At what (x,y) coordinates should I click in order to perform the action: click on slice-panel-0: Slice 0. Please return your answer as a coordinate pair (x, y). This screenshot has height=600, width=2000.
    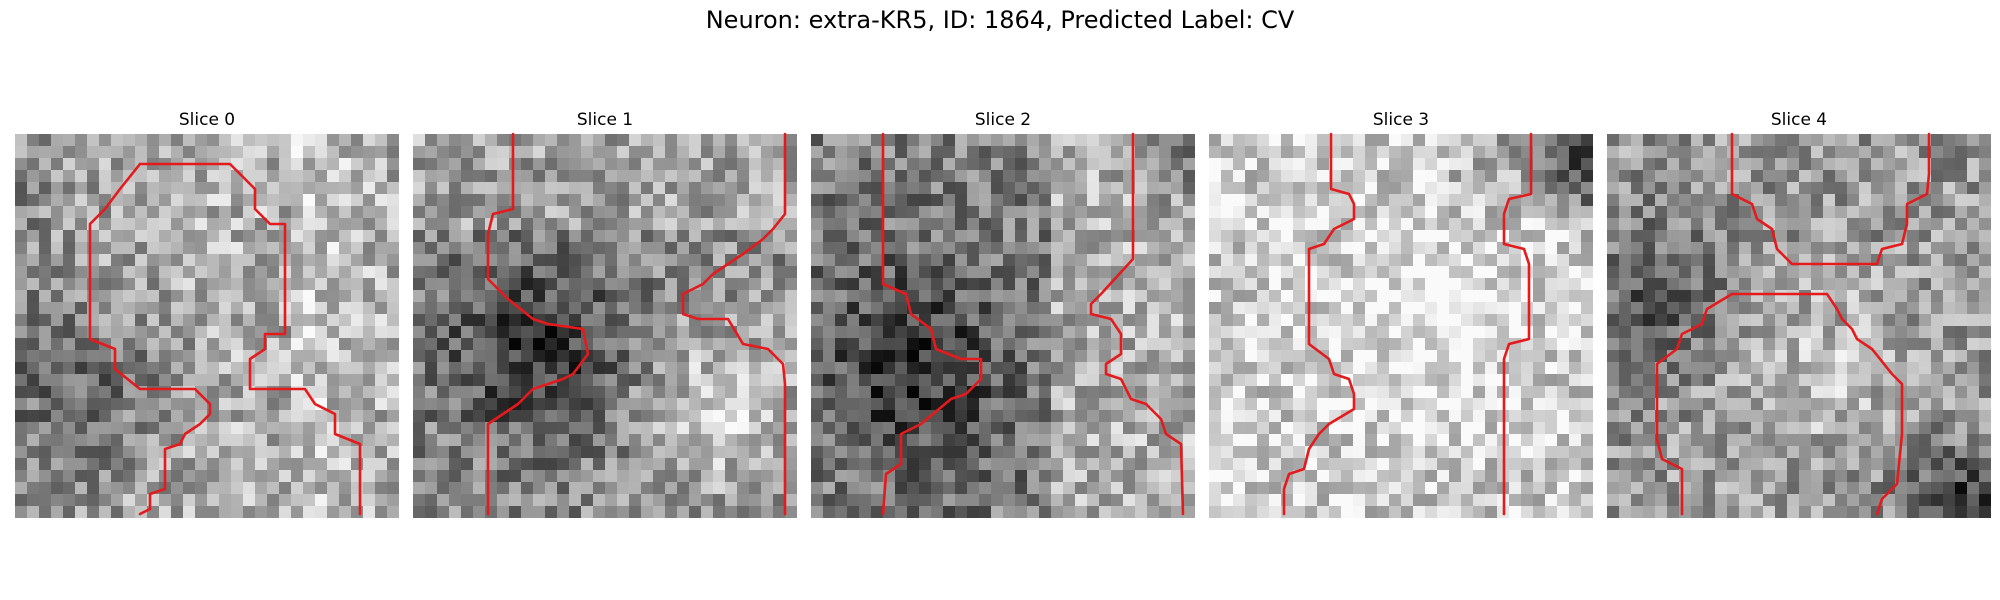
    Looking at the image, I should click on (207, 313).